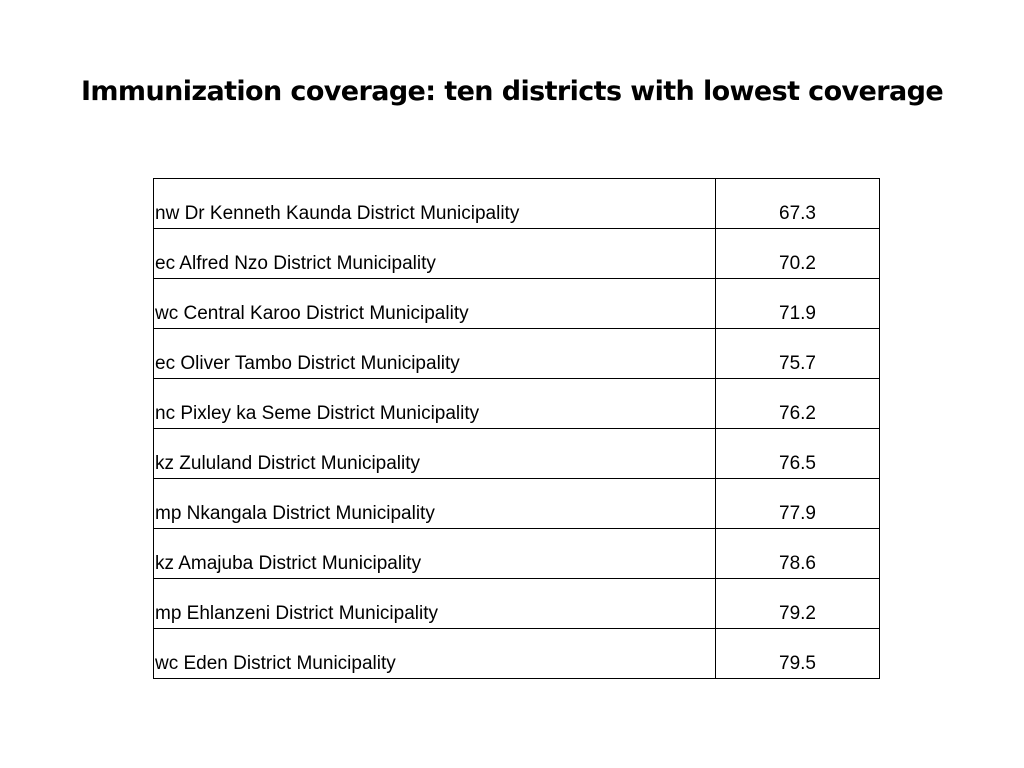 This screenshot has width=1024, height=768. Describe the element at coordinates (797, 553) in the screenshot. I see `coverage-value: 78.6` at that location.